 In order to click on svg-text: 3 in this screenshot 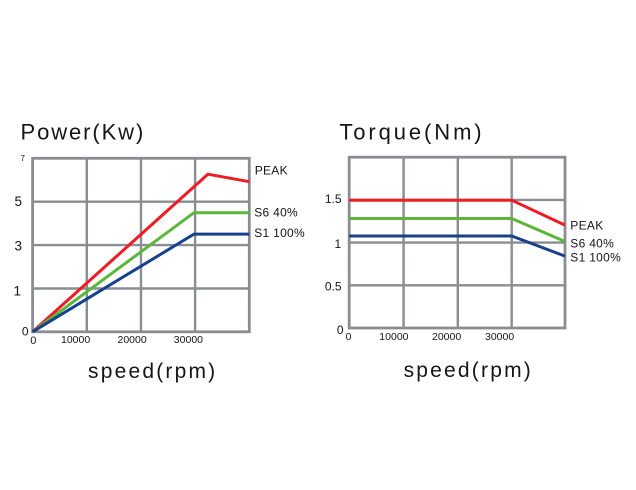, I will do `click(18, 246)`.